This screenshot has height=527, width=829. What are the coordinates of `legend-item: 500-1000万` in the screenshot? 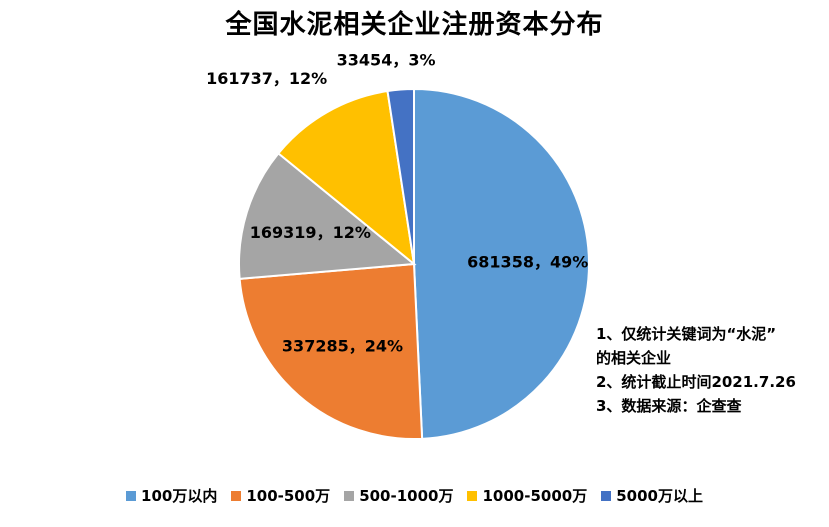 It's located at (398, 495).